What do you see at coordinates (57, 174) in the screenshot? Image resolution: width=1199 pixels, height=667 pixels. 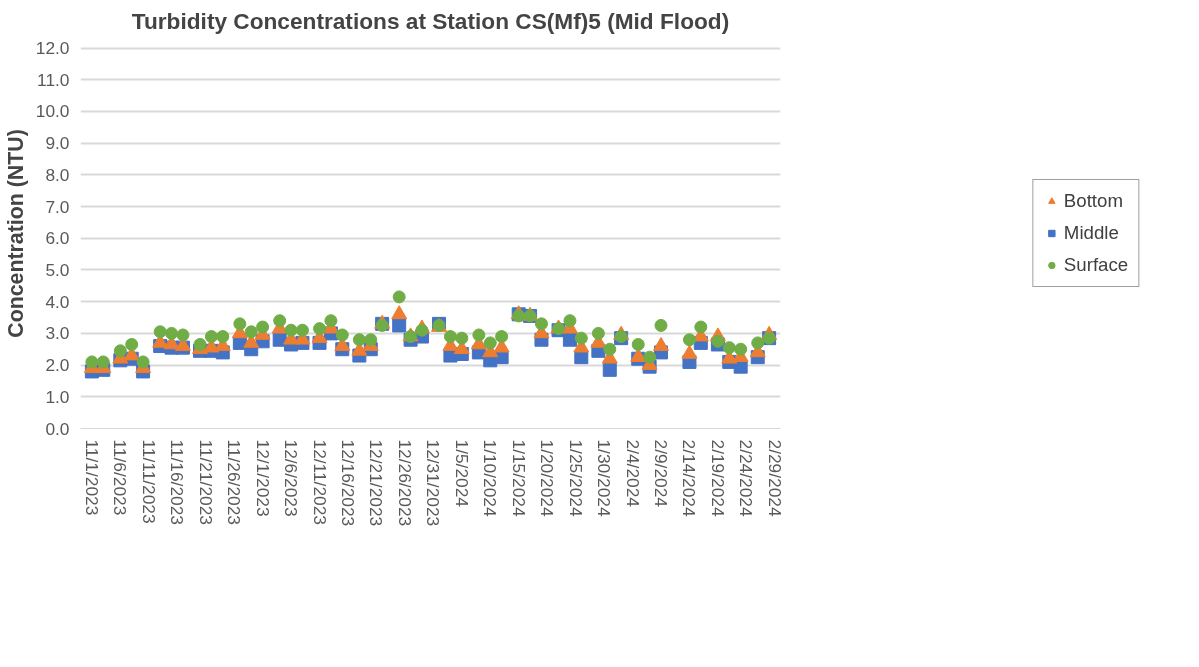 I see `y-tick-label: 8.0` at bounding box center [57, 174].